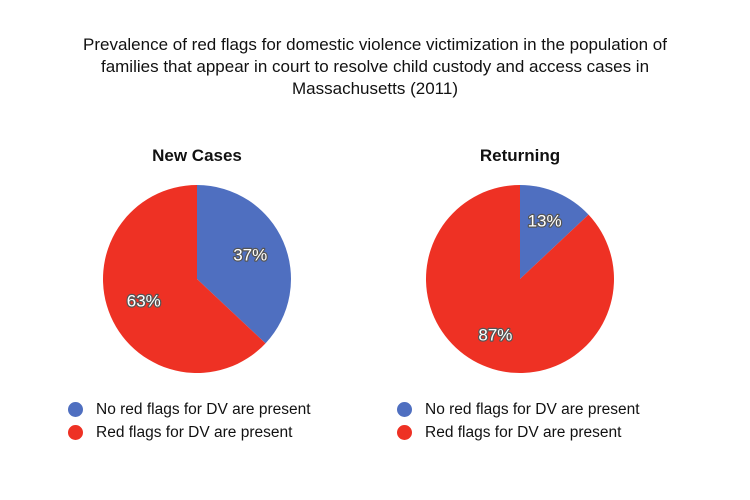  I want to click on pie-title-new-cases: New Cases, so click(197, 155).